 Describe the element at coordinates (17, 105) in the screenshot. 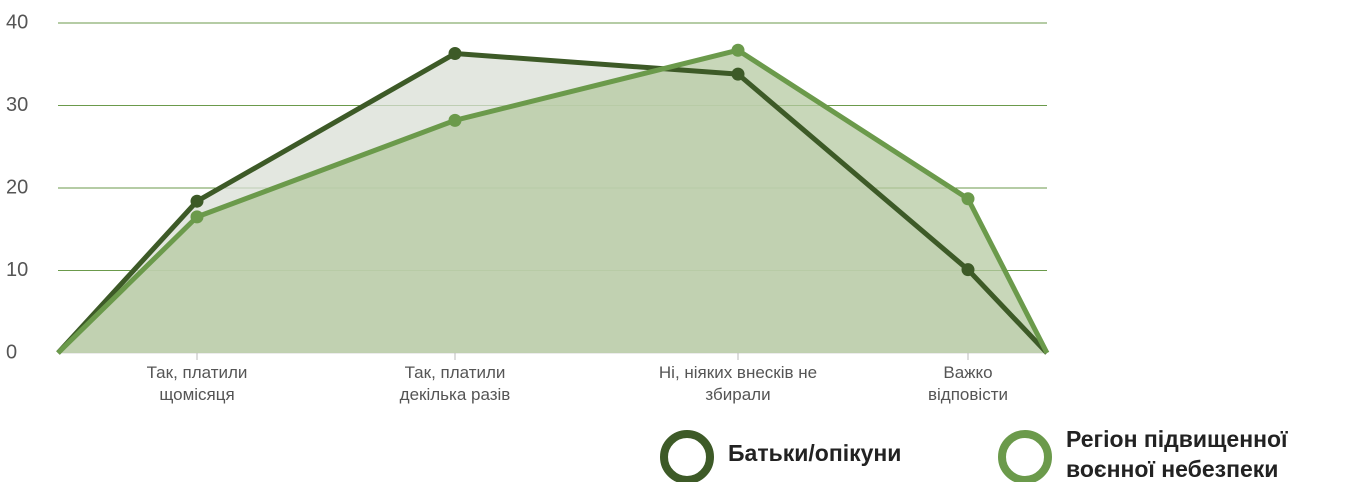

I see `y-tick-label: 30` at that location.